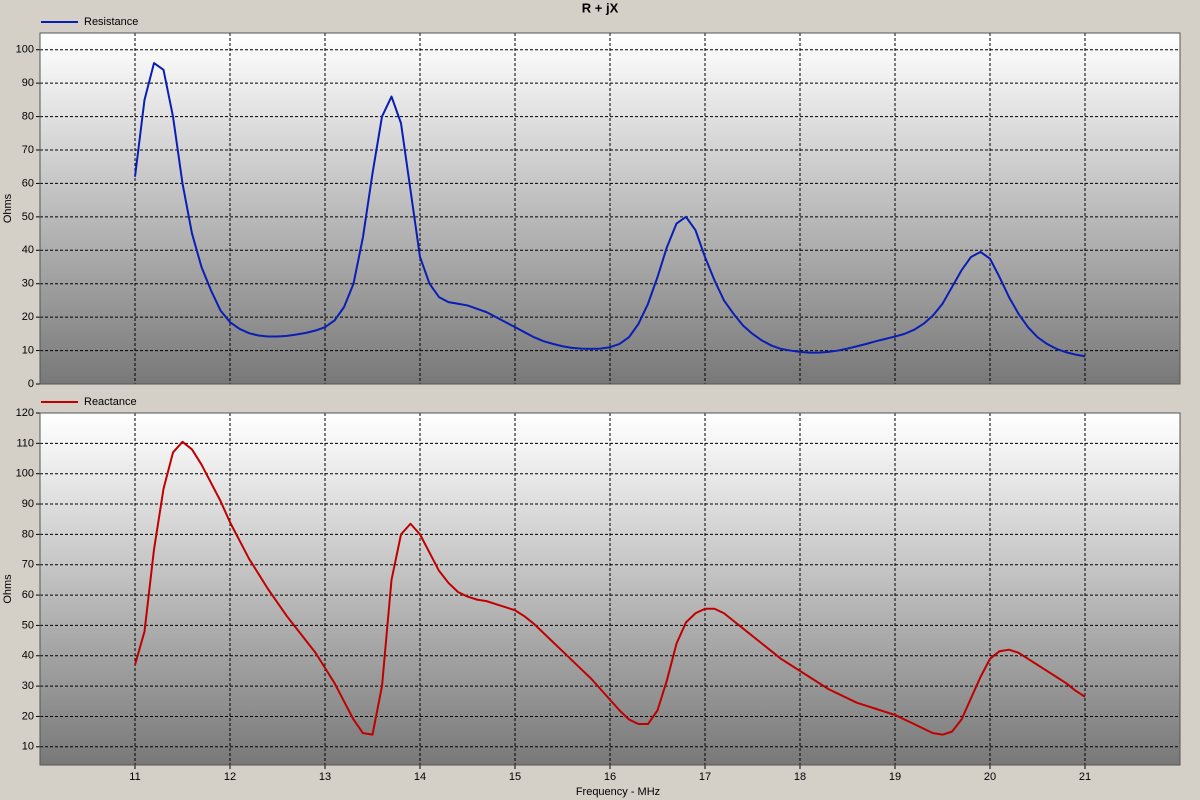 The width and height of the screenshot is (1200, 800). Describe the element at coordinates (110, 402) in the screenshot. I see `legend-label: Reactance` at that location.